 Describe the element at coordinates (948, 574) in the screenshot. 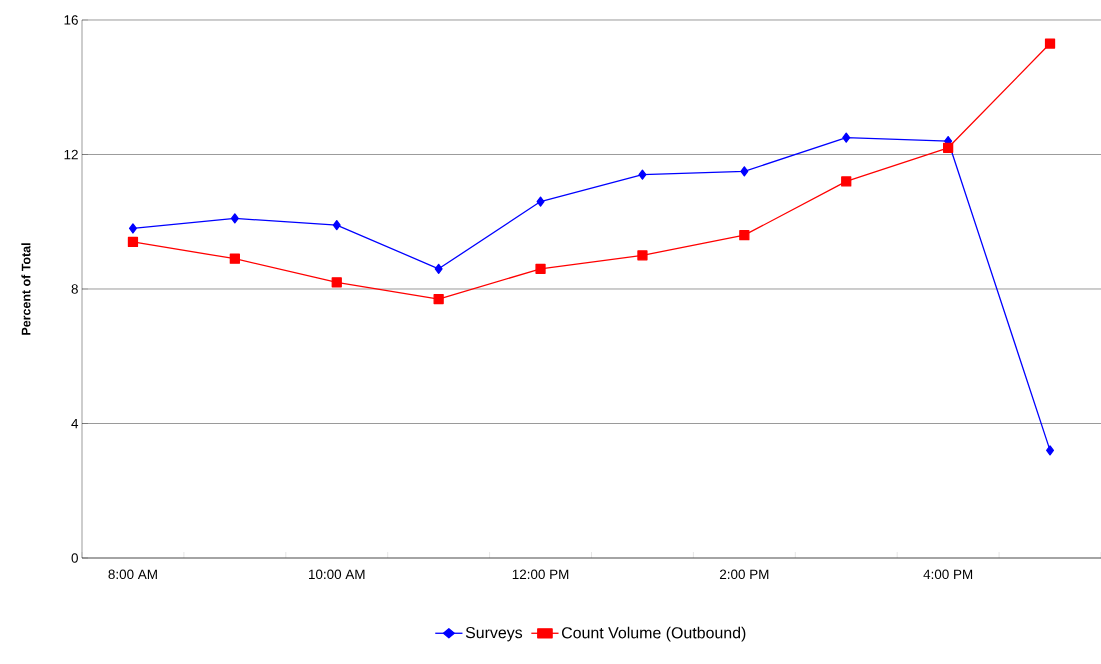

I see `x-tick-label: 4:00 PM` at that location.